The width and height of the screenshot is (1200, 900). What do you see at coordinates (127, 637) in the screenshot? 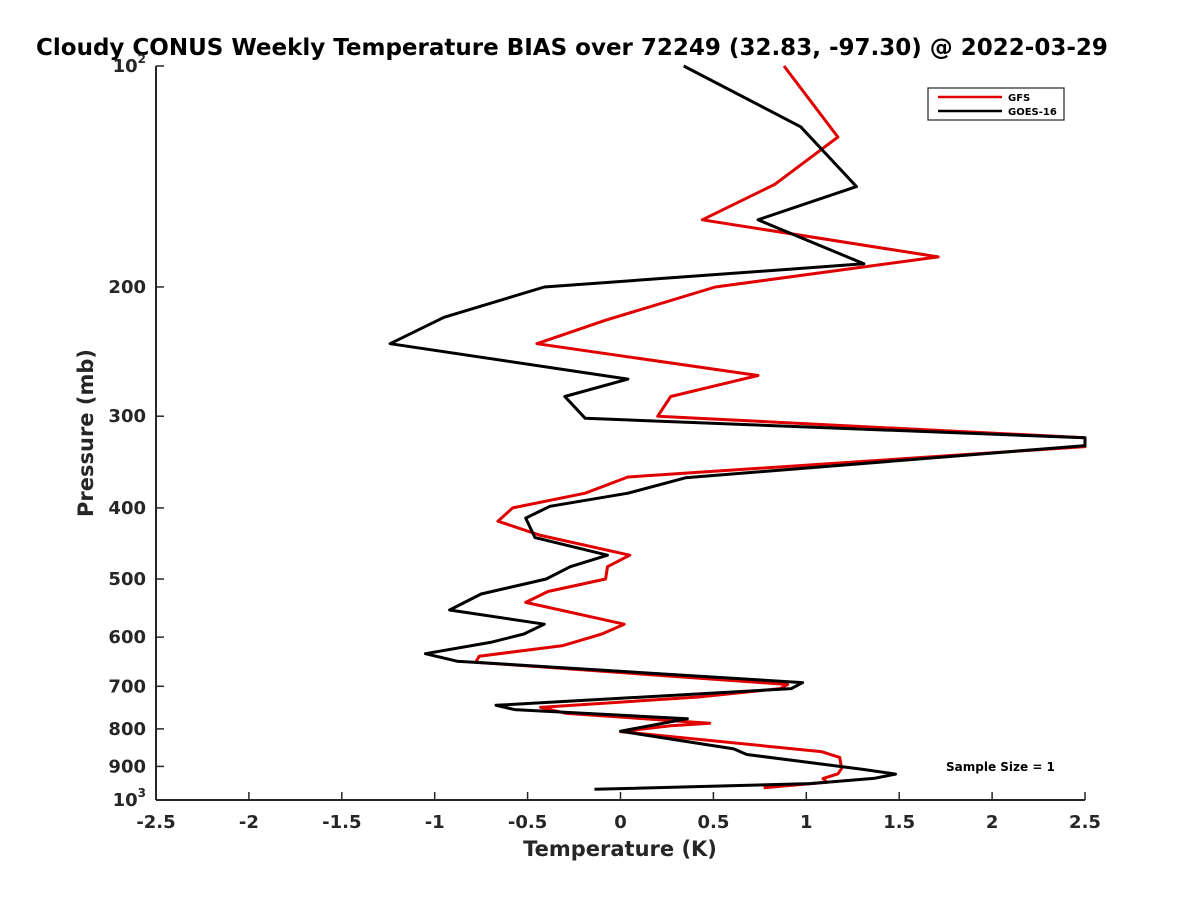
I see `y-tick-label: 600` at bounding box center [127, 637].